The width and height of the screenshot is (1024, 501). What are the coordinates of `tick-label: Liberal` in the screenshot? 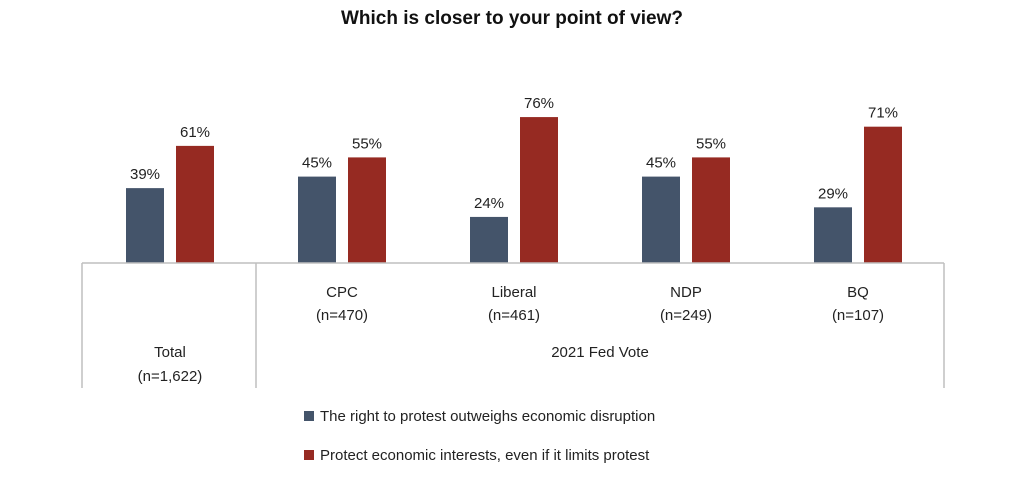 It's located at (513, 292).